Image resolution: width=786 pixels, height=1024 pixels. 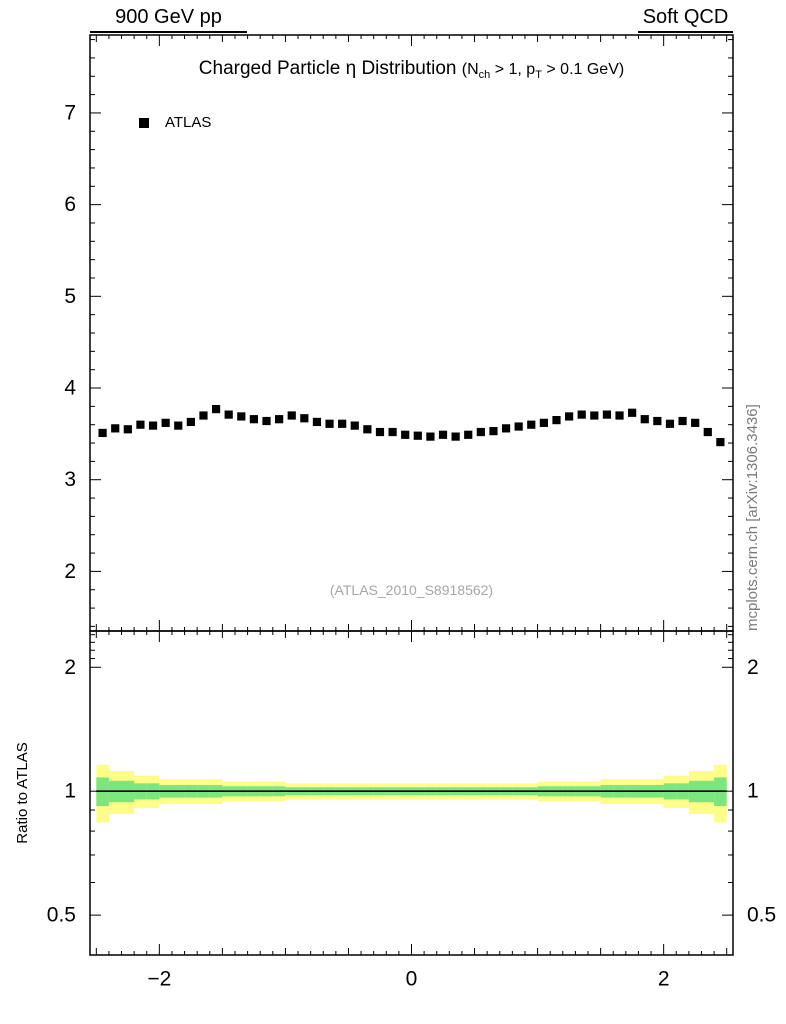 What do you see at coordinates (70, 296) in the screenshot?
I see `svg-text: 5` at bounding box center [70, 296].